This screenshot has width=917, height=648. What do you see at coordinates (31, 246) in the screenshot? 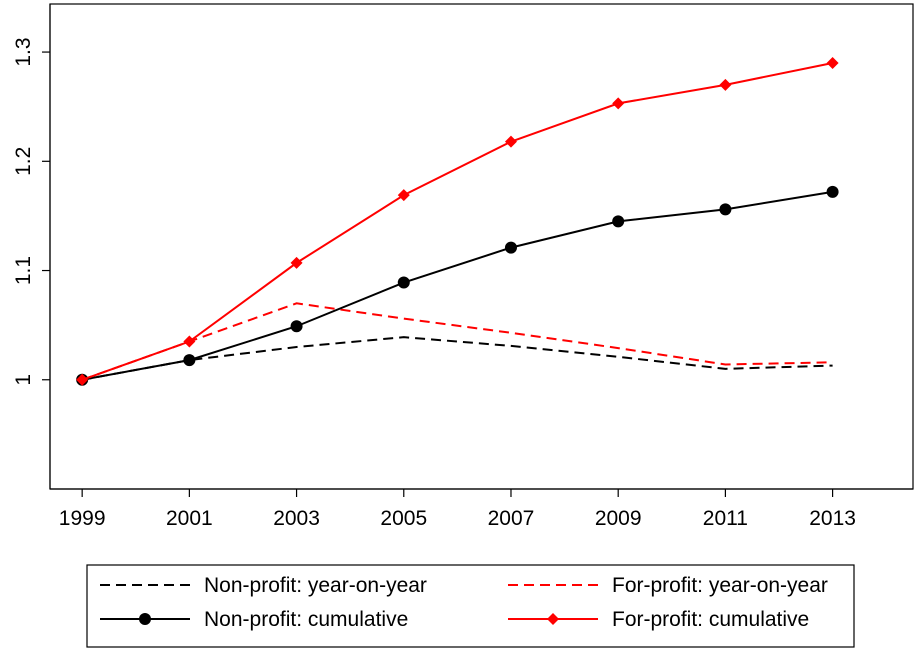
I see `y-axis: 1 1.1 1.2 1.3` at bounding box center [31, 246].